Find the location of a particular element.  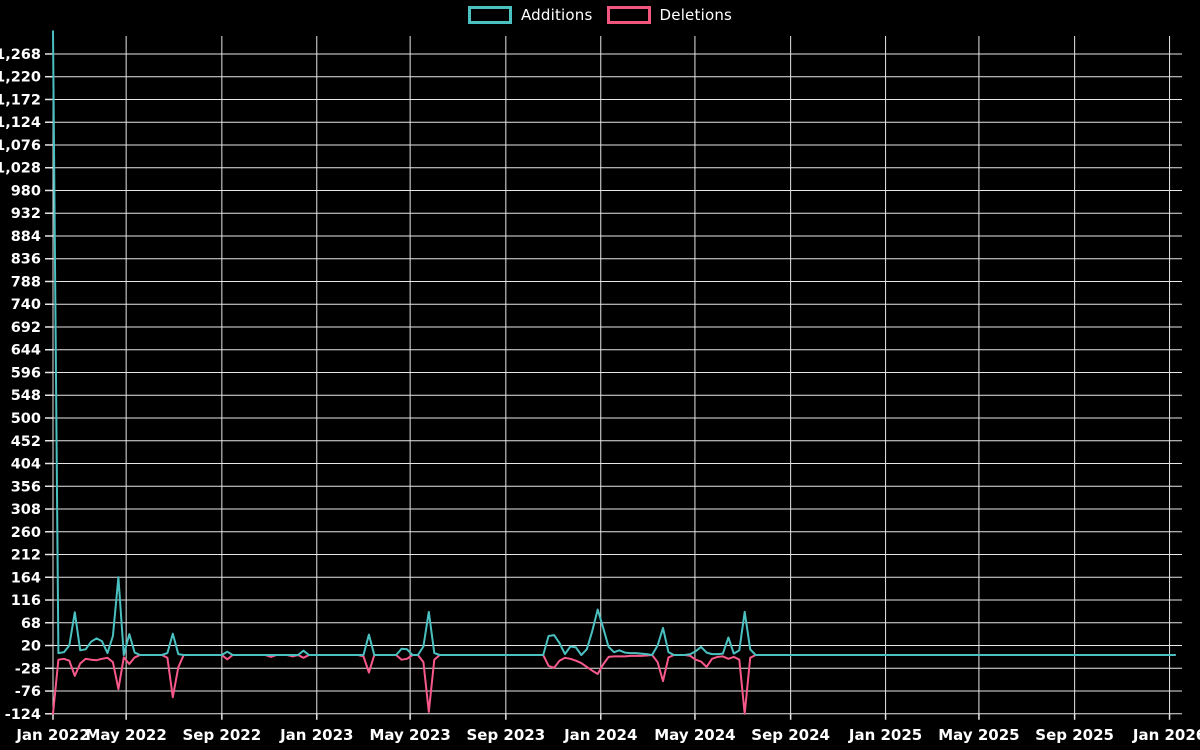

y-tick-label: 1,076 is located at coordinates (20, 146).